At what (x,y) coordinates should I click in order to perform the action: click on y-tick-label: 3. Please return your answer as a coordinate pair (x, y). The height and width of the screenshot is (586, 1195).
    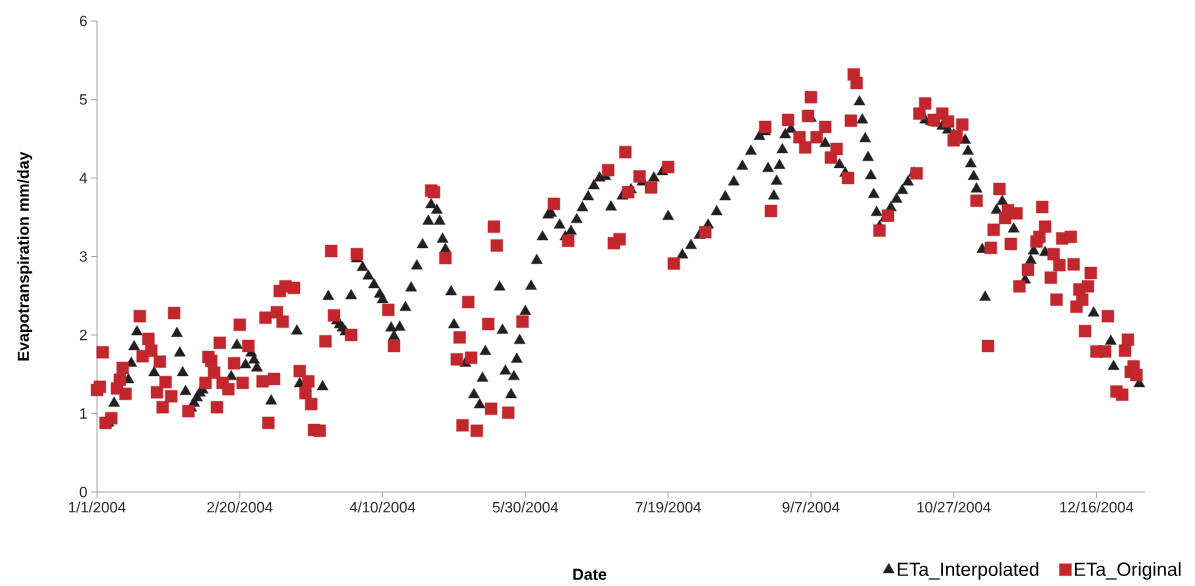
    Looking at the image, I should click on (83, 256).